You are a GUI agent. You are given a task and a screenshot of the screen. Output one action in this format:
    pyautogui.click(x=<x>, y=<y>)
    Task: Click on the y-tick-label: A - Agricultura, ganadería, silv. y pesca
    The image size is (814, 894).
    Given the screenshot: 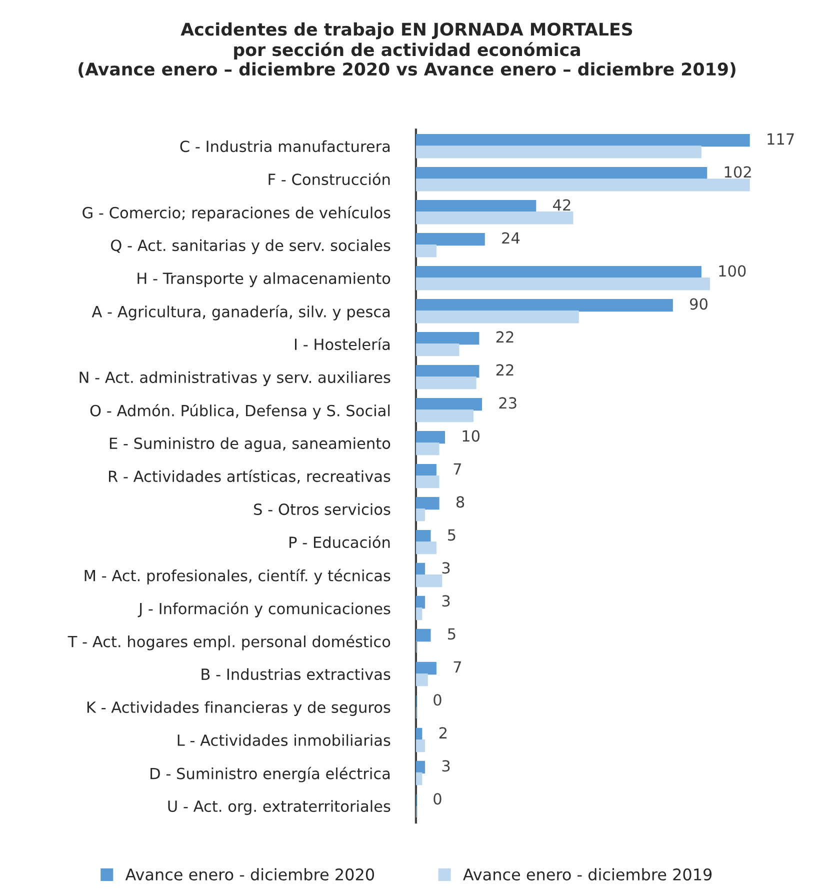 What is the action you would take?
    pyautogui.click(x=241, y=312)
    